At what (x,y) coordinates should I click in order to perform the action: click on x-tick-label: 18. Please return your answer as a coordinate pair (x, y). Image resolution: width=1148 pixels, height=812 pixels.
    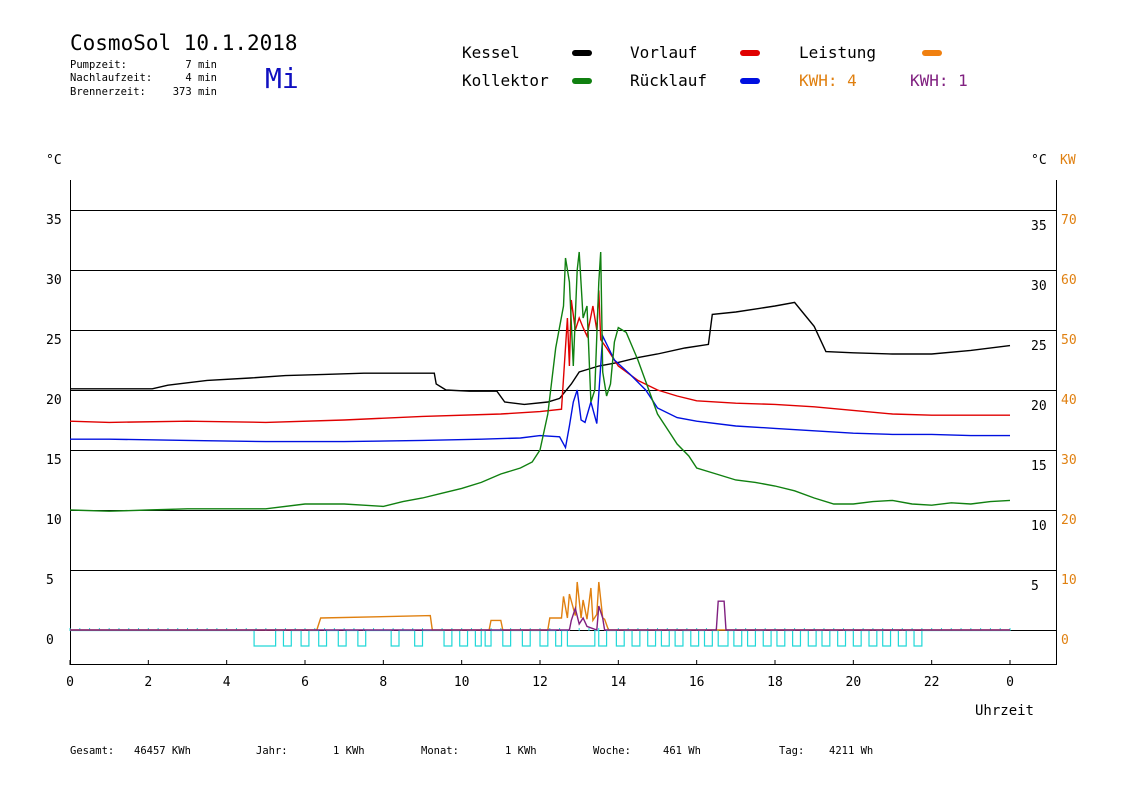
    Looking at the image, I should click on (775, 682).